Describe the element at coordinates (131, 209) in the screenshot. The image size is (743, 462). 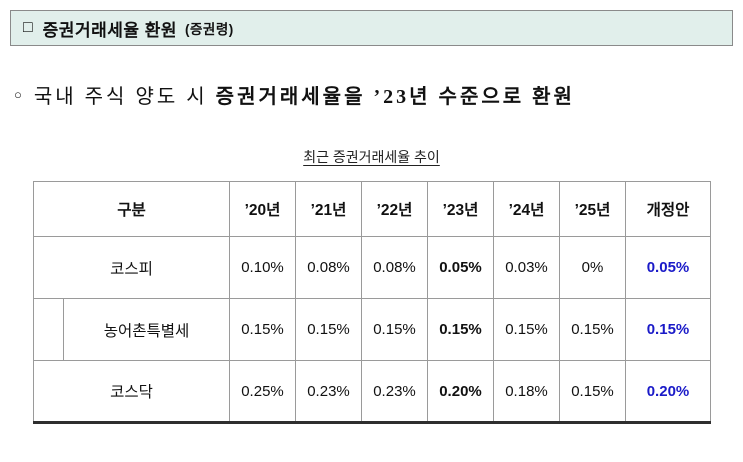
I see `column-header-category: 구분` at that location.